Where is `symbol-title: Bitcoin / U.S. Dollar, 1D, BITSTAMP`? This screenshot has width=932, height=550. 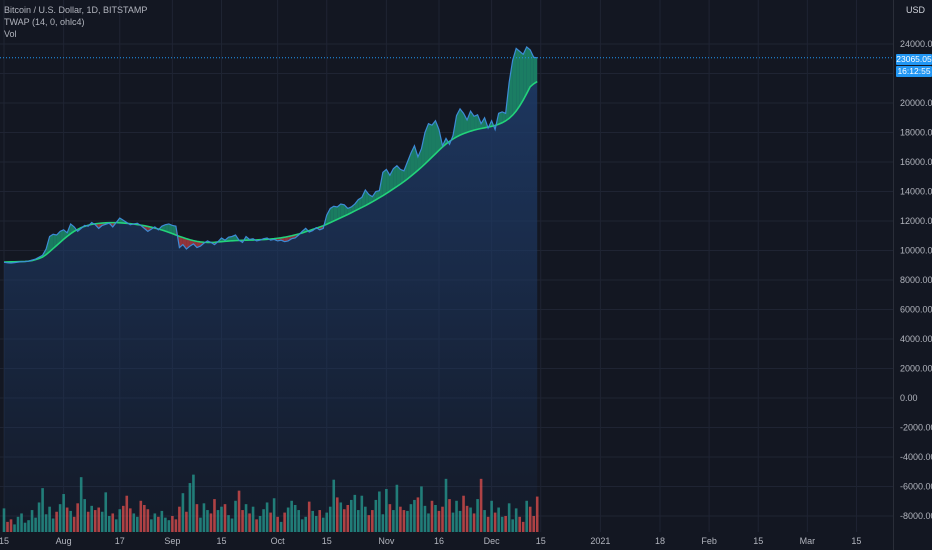
symbol-title: Bitcoin / U.S. Dollar, 1D, BITSTAMP is located at coordinates (76, 10).